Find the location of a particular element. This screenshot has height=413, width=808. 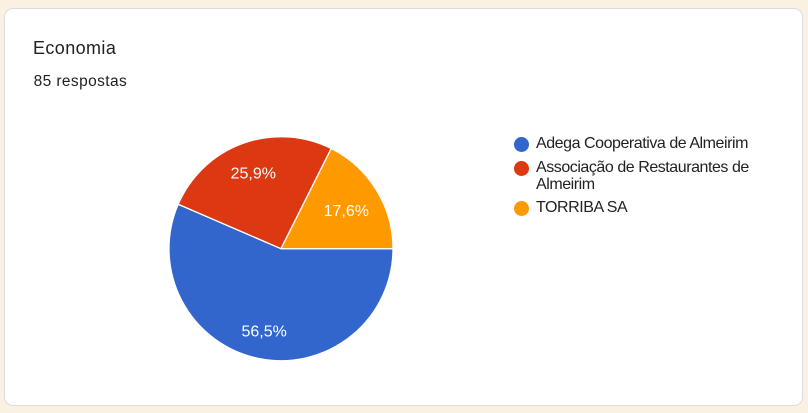

svg-text: 56,5% is located at coordinates (264, 331).